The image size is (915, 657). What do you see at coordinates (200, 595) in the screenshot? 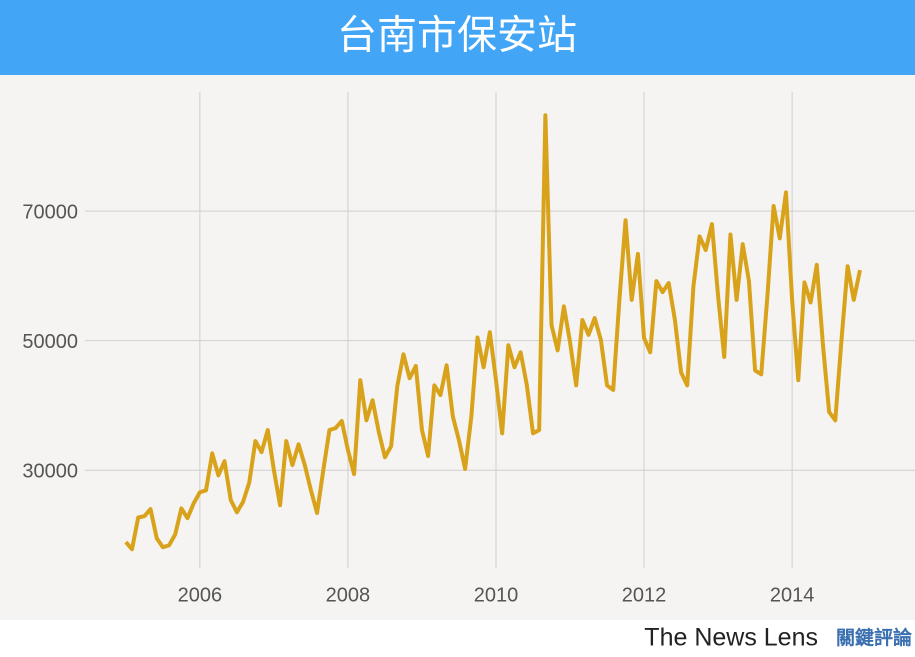
I see `x-tick-label: 2006` at bounding box center [200, 595].